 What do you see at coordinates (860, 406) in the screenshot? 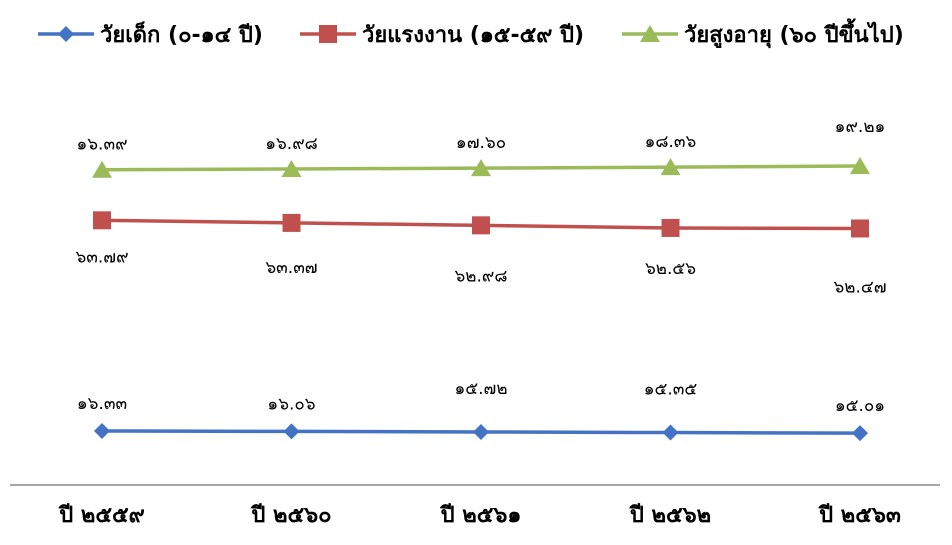
I see `series-1-data-label: ๑๕.๐๑` at bounding box center [860, 406].